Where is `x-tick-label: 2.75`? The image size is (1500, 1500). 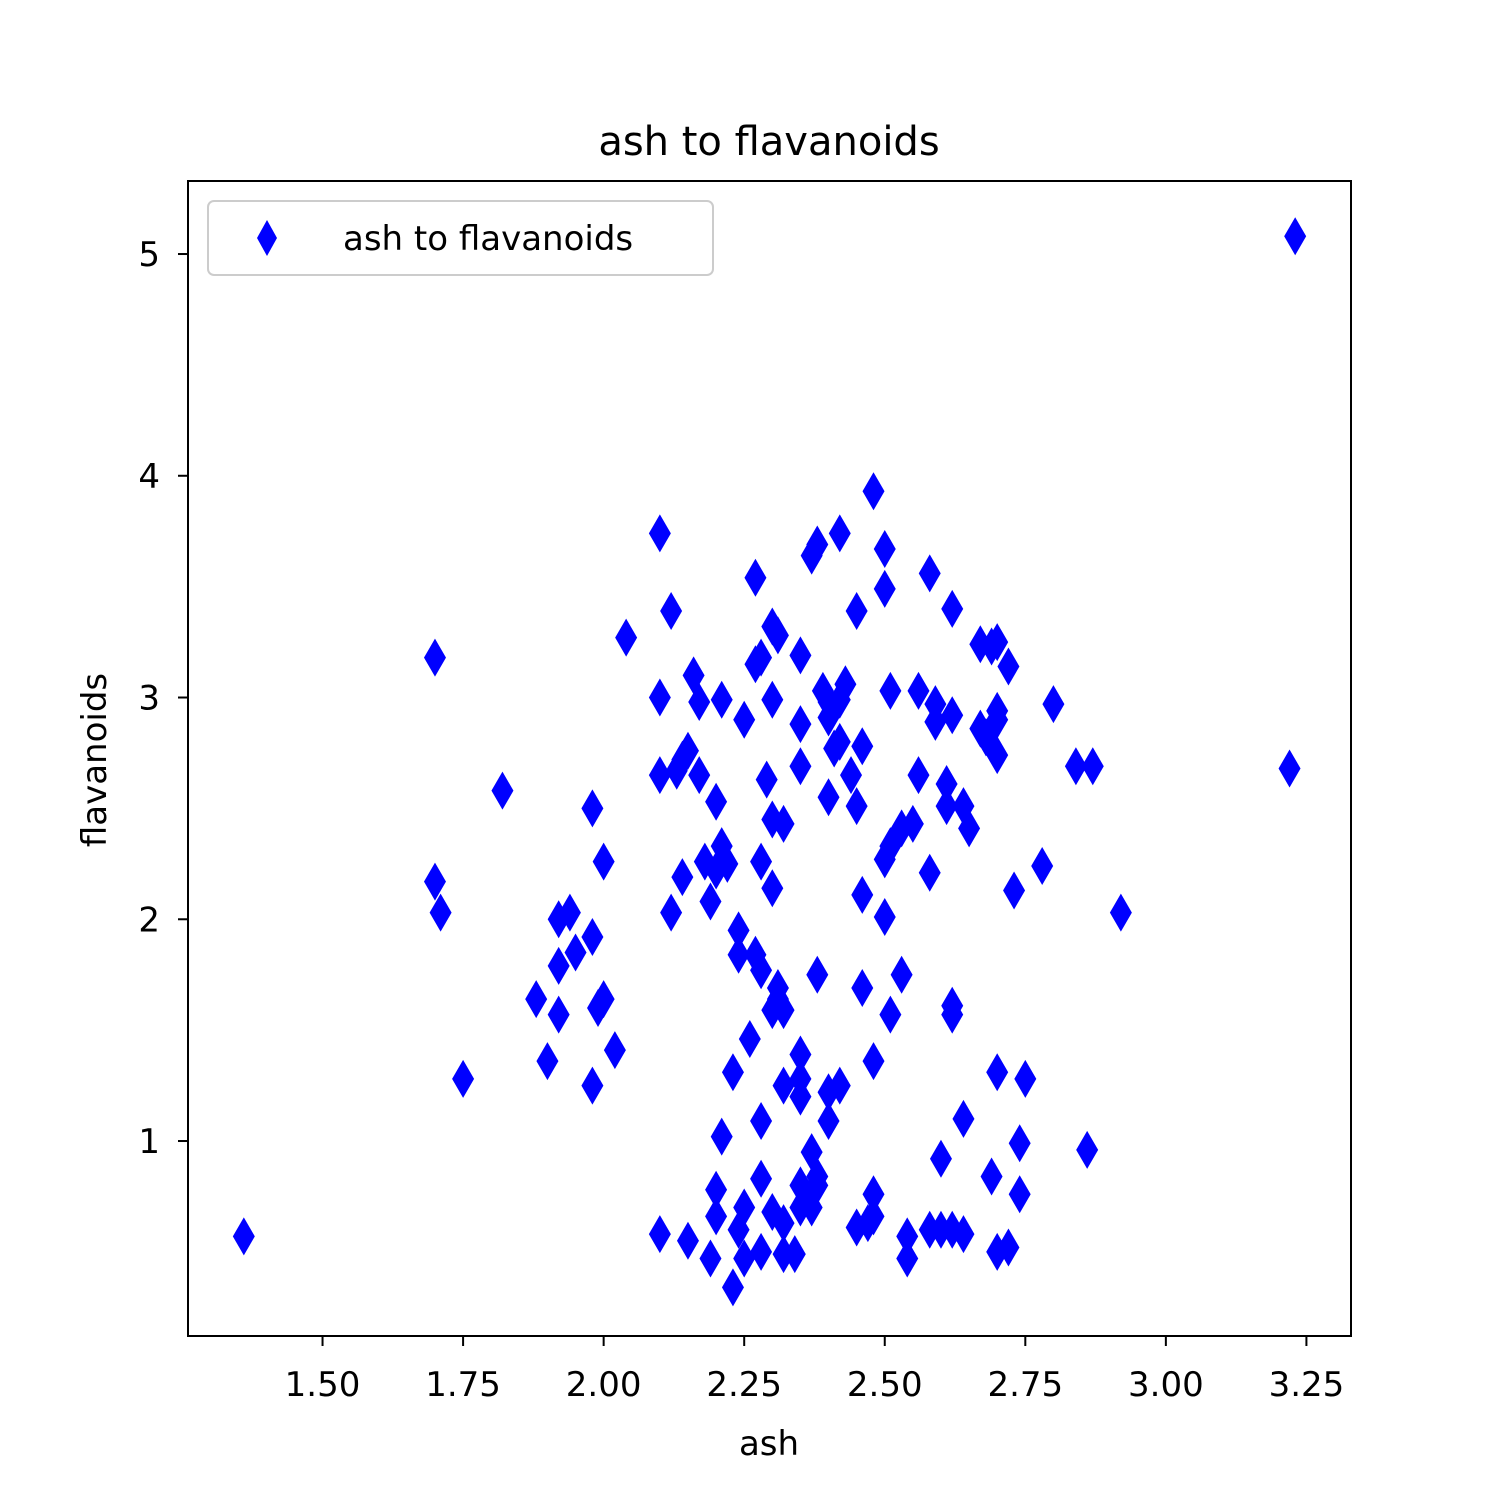 x-tick-label: 2.75 is located at coordinates (1025, 1385).